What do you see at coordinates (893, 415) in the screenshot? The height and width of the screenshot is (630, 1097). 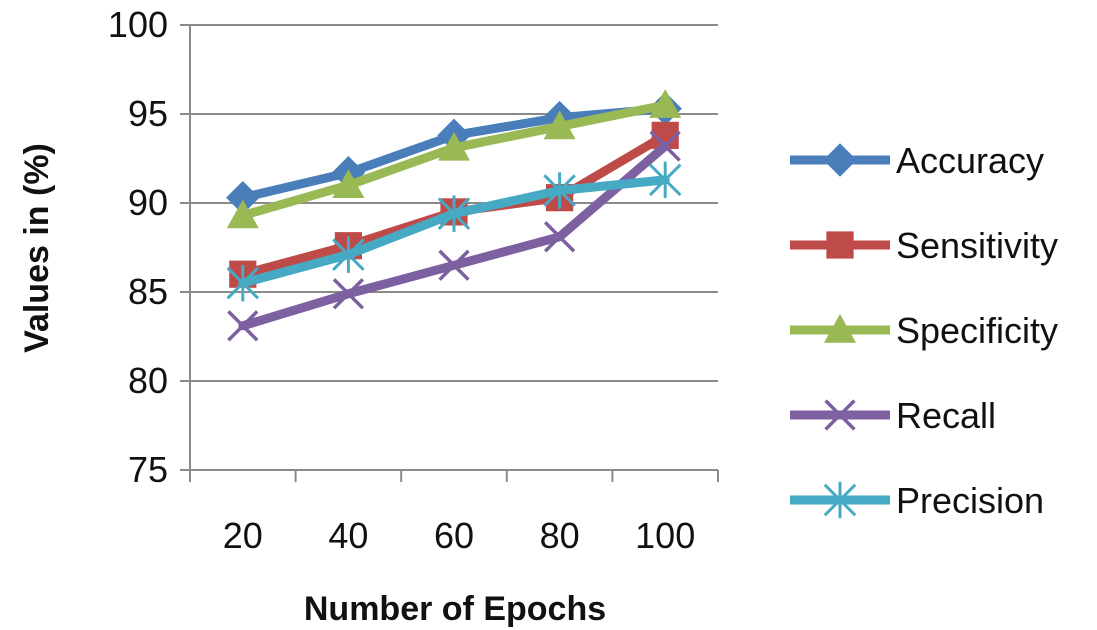 I see `legend-item-recall: Recall` at bounding box center [893, 415].